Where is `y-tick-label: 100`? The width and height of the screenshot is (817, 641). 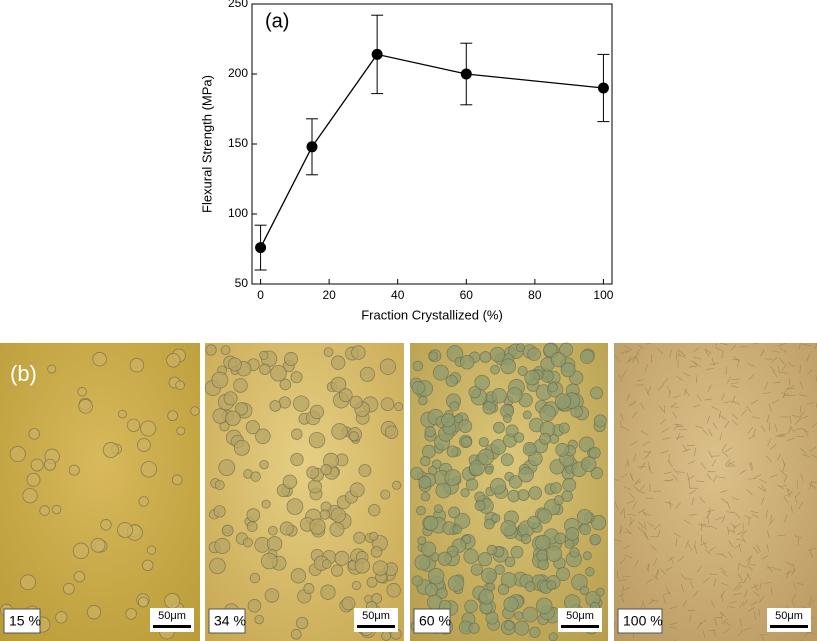 y-tick-label: 100 is located at coordinates (238, 213).